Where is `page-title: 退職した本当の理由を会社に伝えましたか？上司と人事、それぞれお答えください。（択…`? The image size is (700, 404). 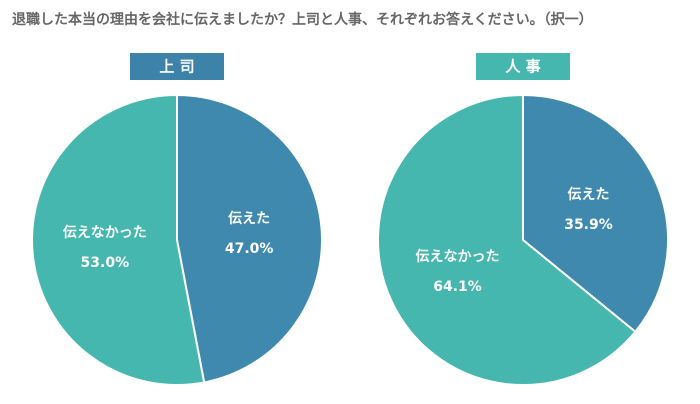 page-title: 退職した本当の理由を会社に伝えましたか？上司と人事、それぞれお答えください。（択… is located at coordinates (302, 19).